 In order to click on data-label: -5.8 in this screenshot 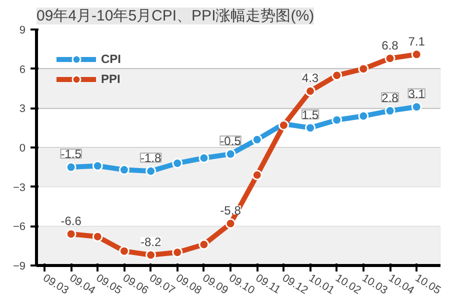, I will do `click(231, 211)`.